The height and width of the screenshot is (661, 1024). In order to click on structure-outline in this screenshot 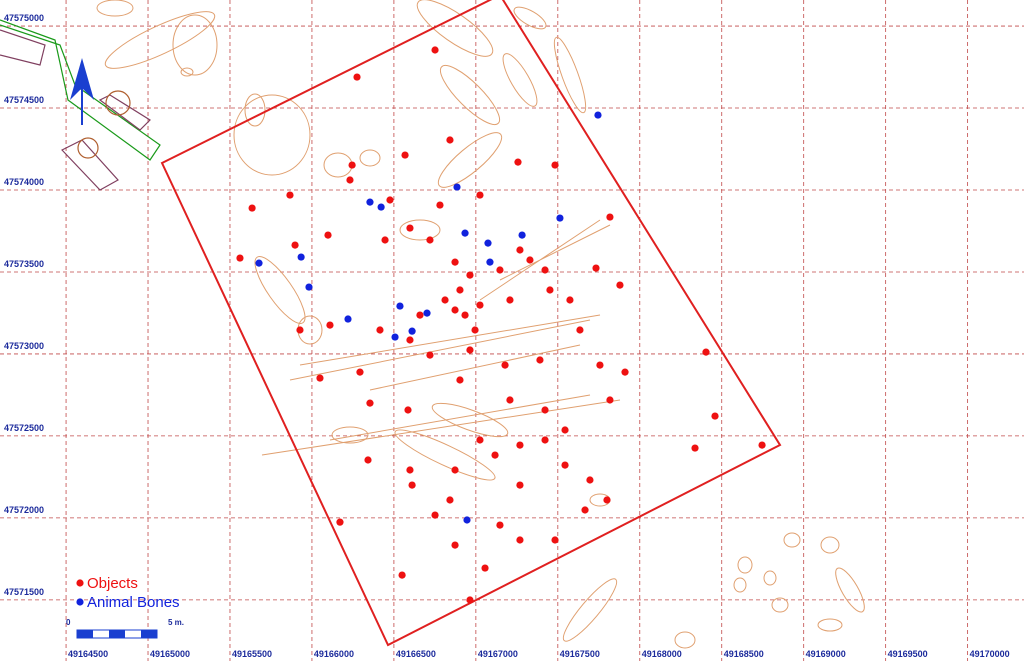, I will do `click(80, 105)`.